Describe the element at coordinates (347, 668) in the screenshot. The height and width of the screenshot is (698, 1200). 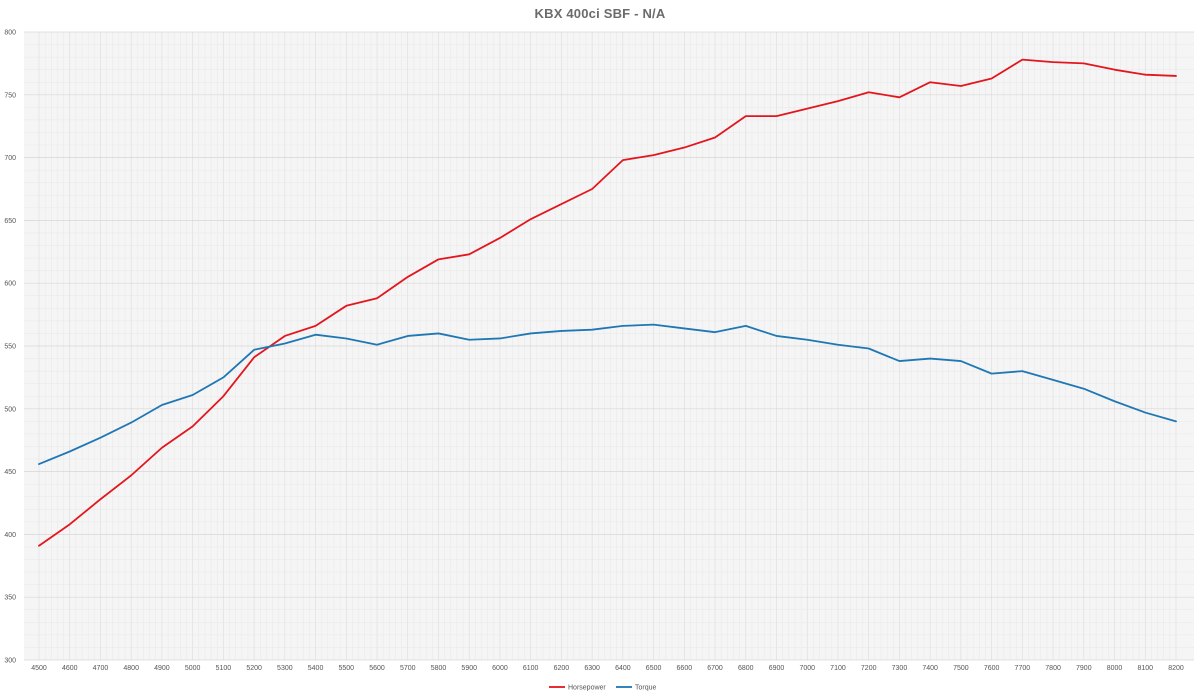
I see `x-tick-label: 5500` at that location.